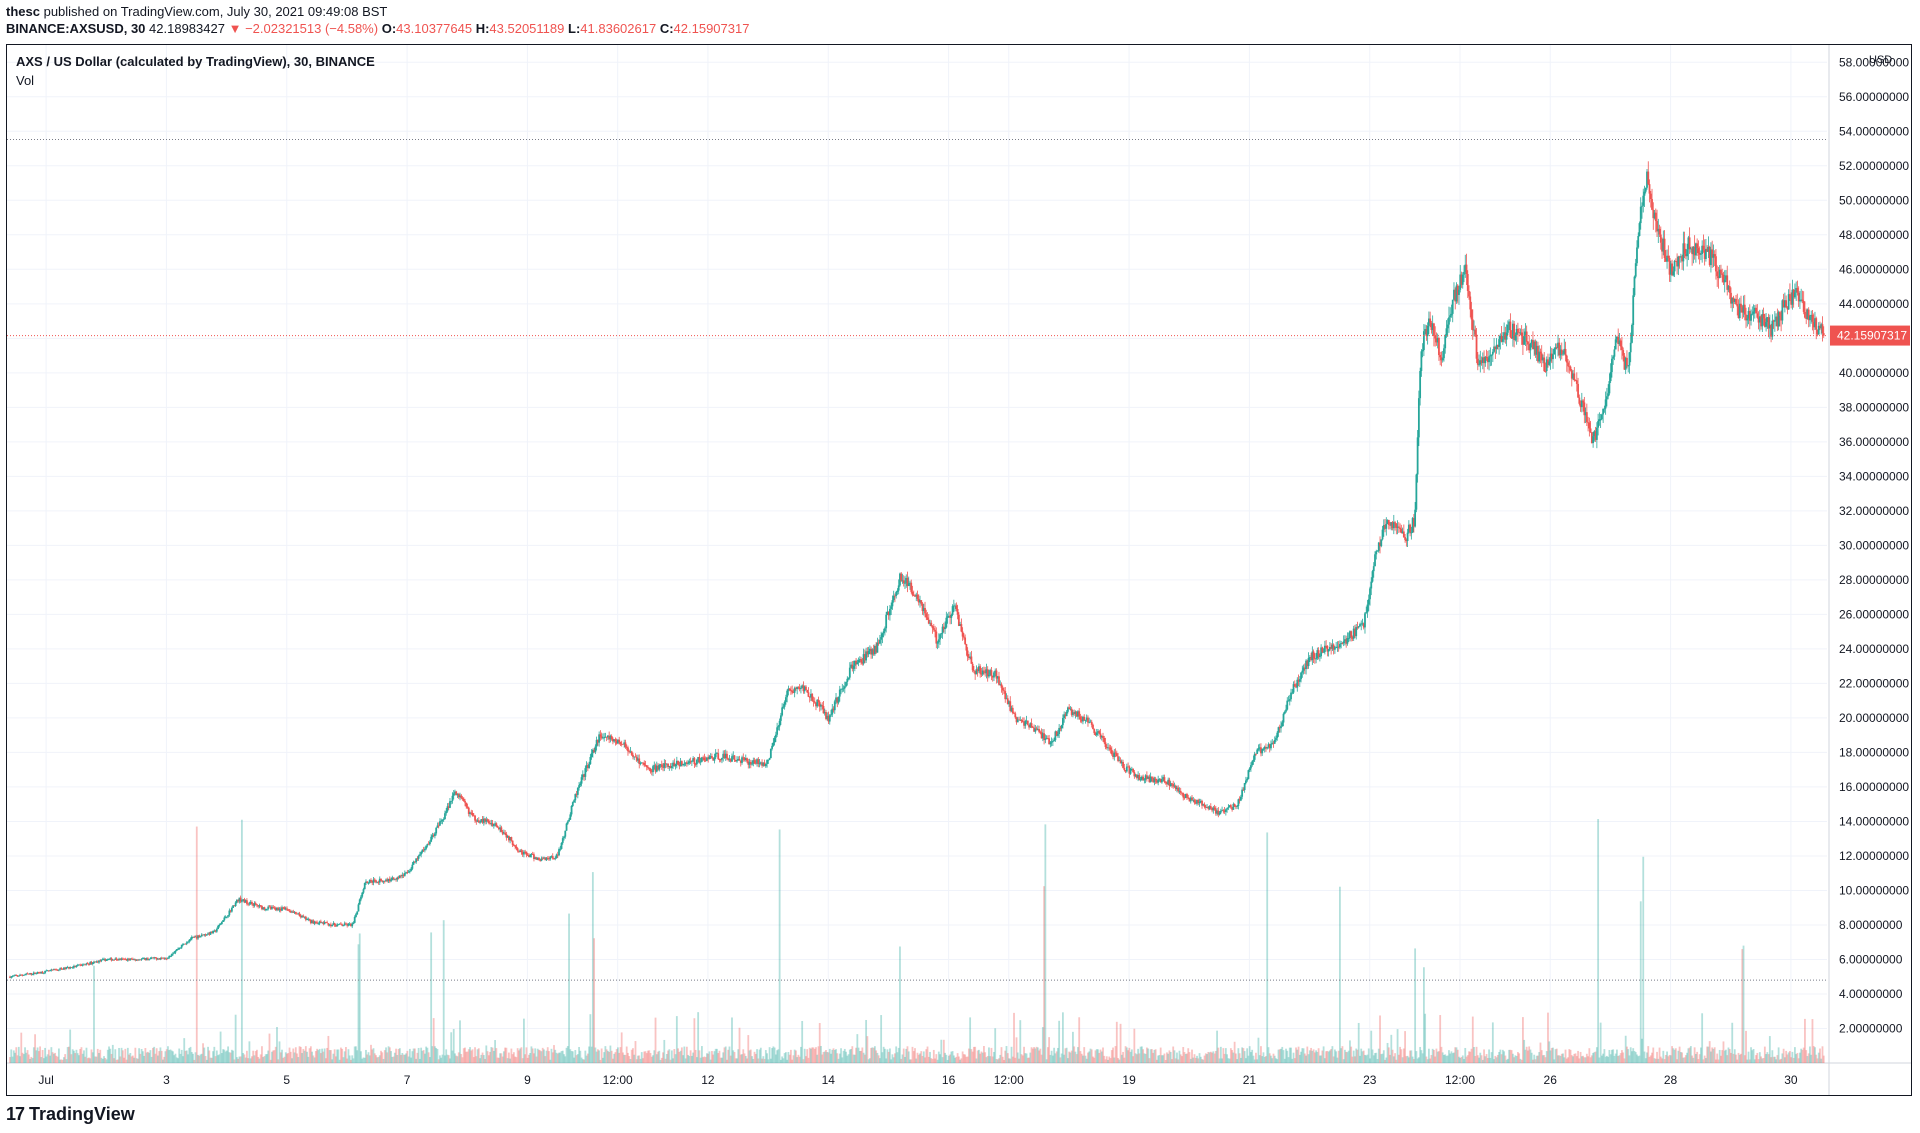 This screenshot has height=1133, width=1920. What do you see at coordinates (1870, 335) in the screenshot?
I see `last-price-badge-bg` at bounding box center [1870, 335].